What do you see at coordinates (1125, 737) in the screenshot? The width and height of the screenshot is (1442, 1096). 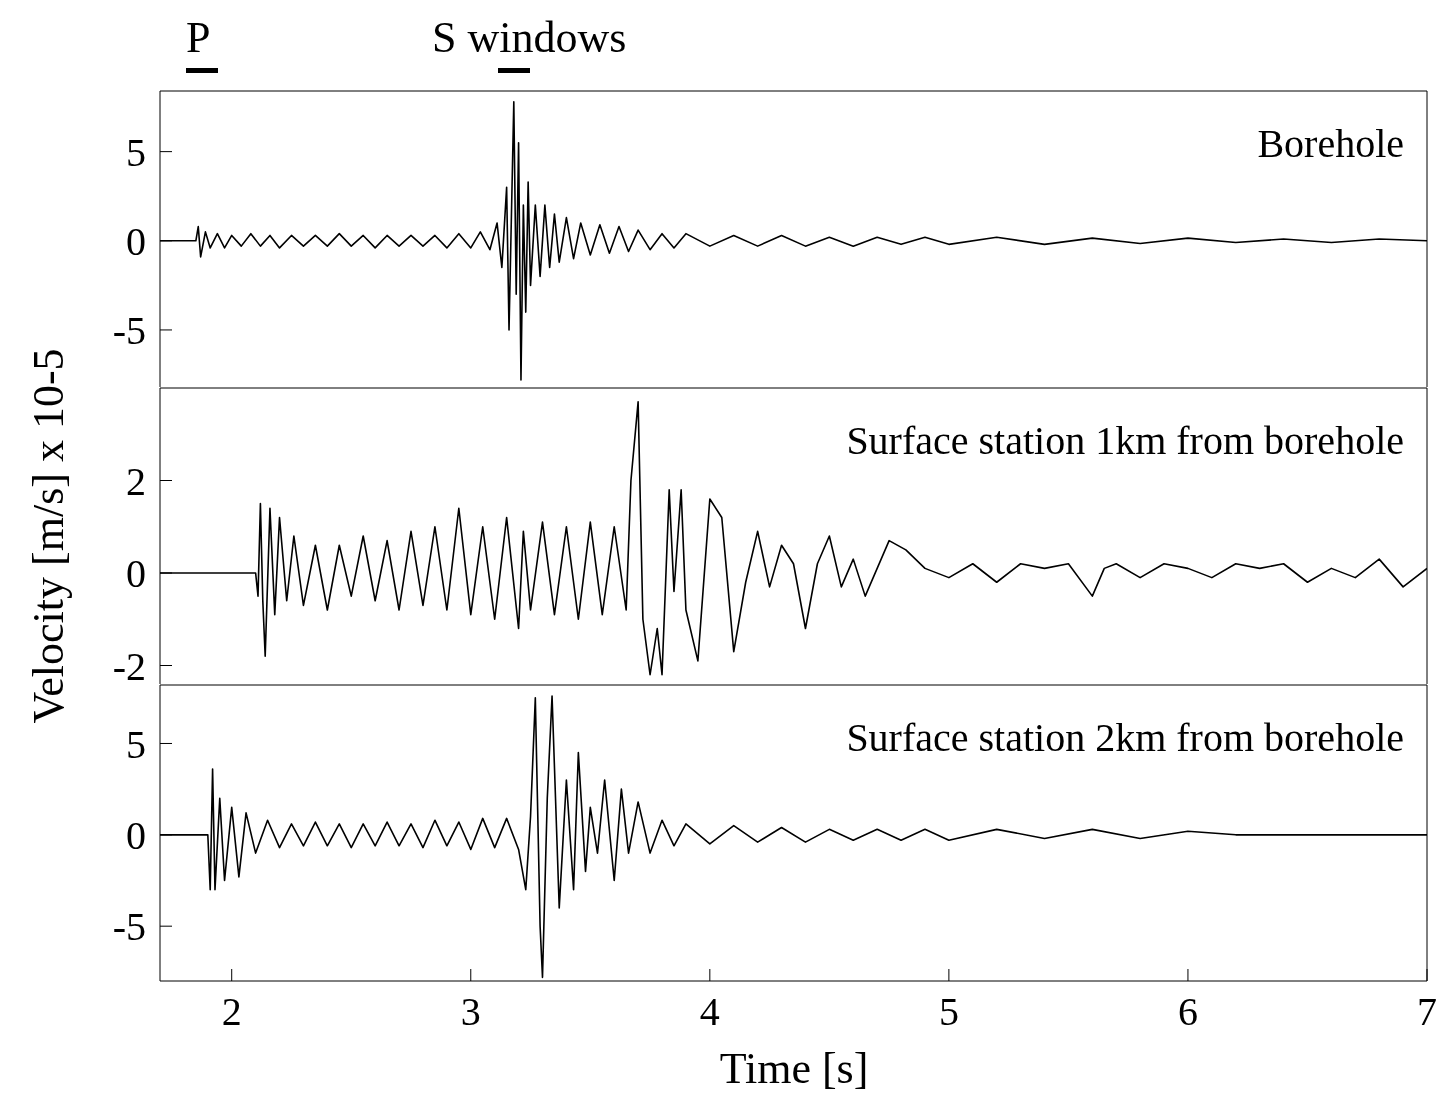 I see `text: Surface station 2km from borehole` at bounding box center [1125, 737].